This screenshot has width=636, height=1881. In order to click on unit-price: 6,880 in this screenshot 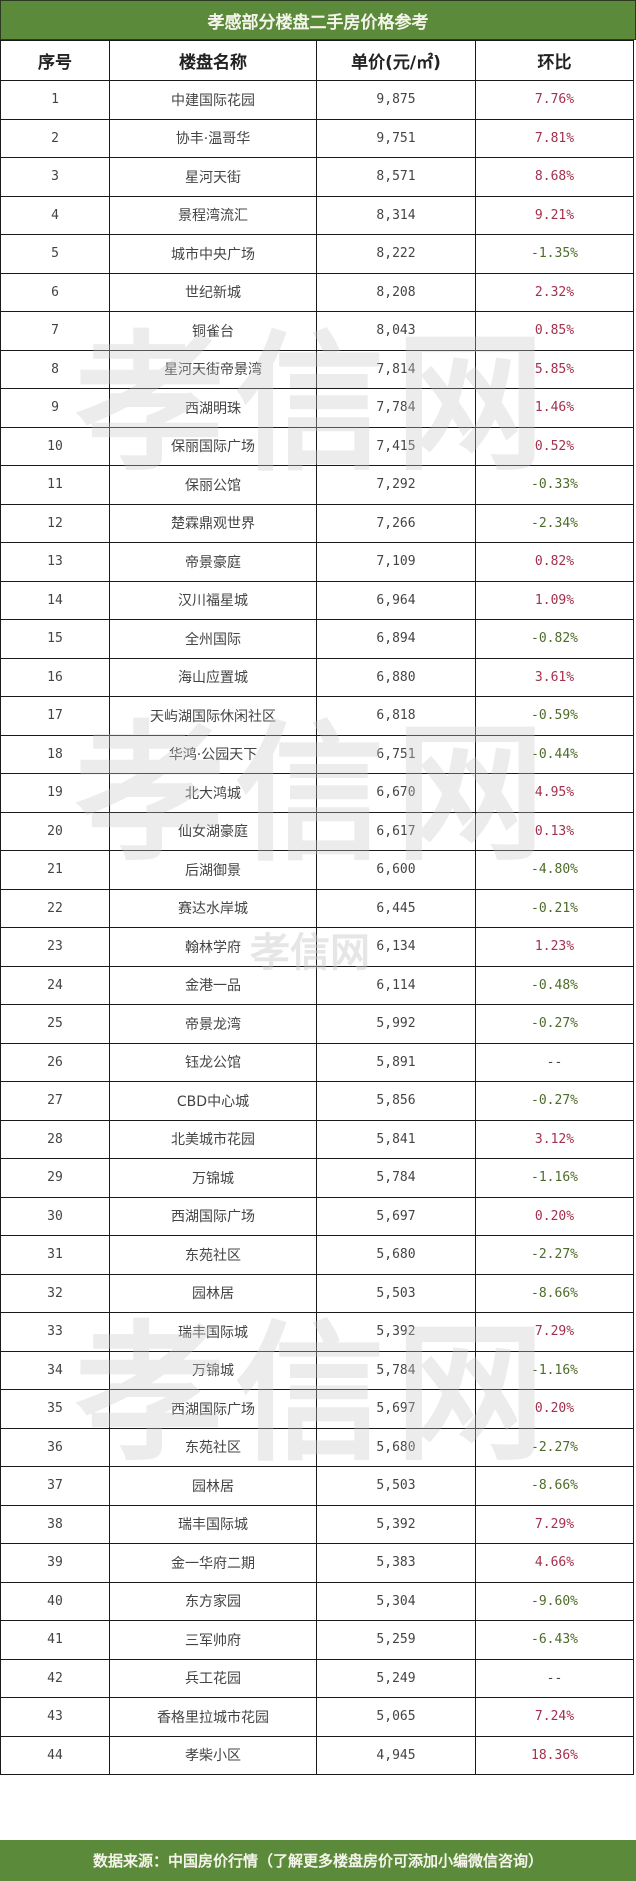, I will do `click(396, 677)`.